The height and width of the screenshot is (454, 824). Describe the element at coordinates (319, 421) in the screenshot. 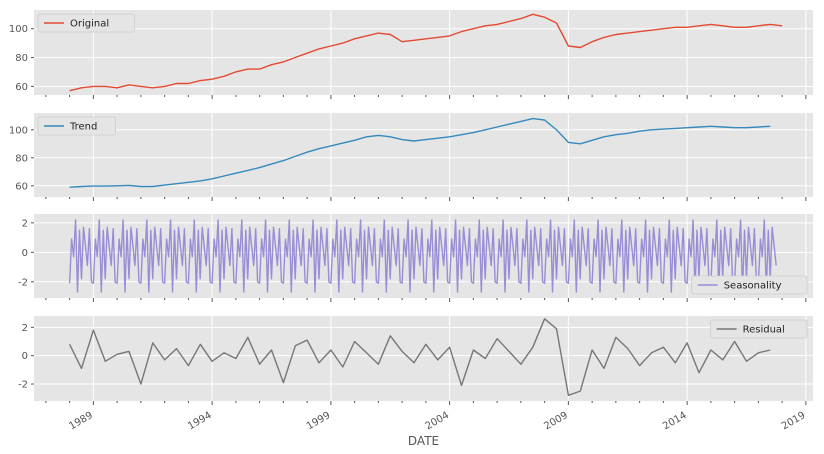

I see `x-tick-label: 1999` at that location.